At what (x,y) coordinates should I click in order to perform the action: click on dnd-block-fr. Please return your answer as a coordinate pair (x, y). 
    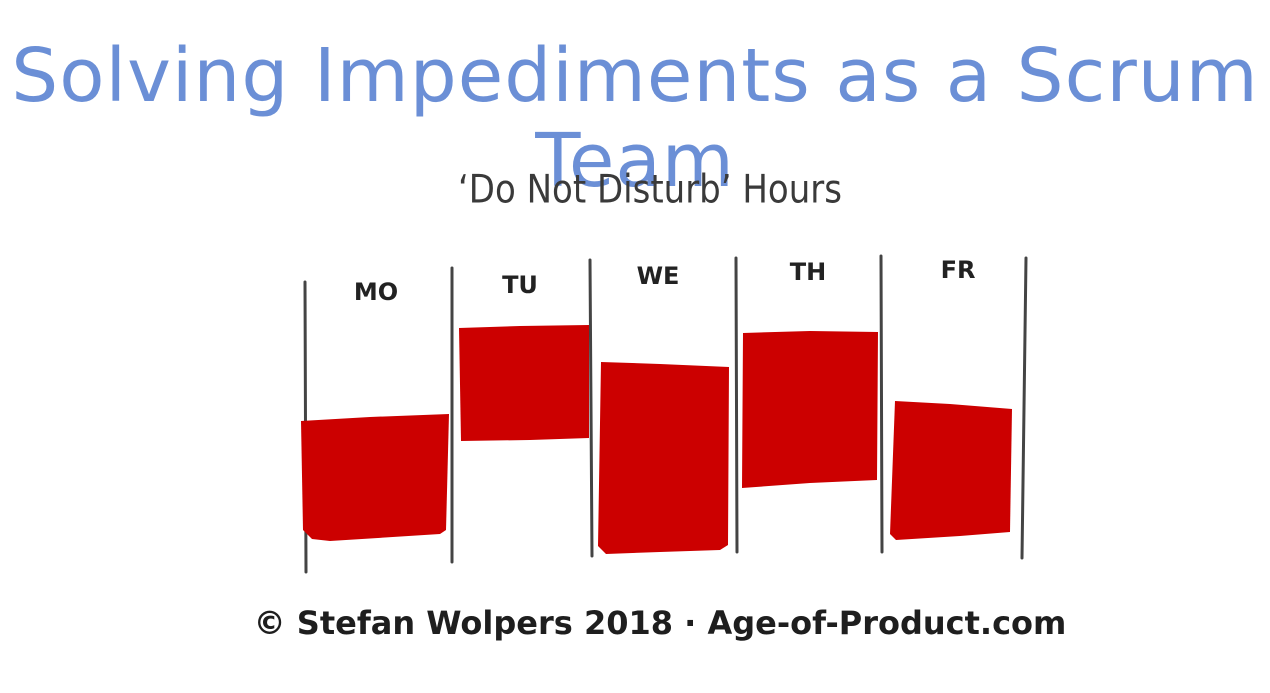
    Looking at the image, I should click on (951, 470).